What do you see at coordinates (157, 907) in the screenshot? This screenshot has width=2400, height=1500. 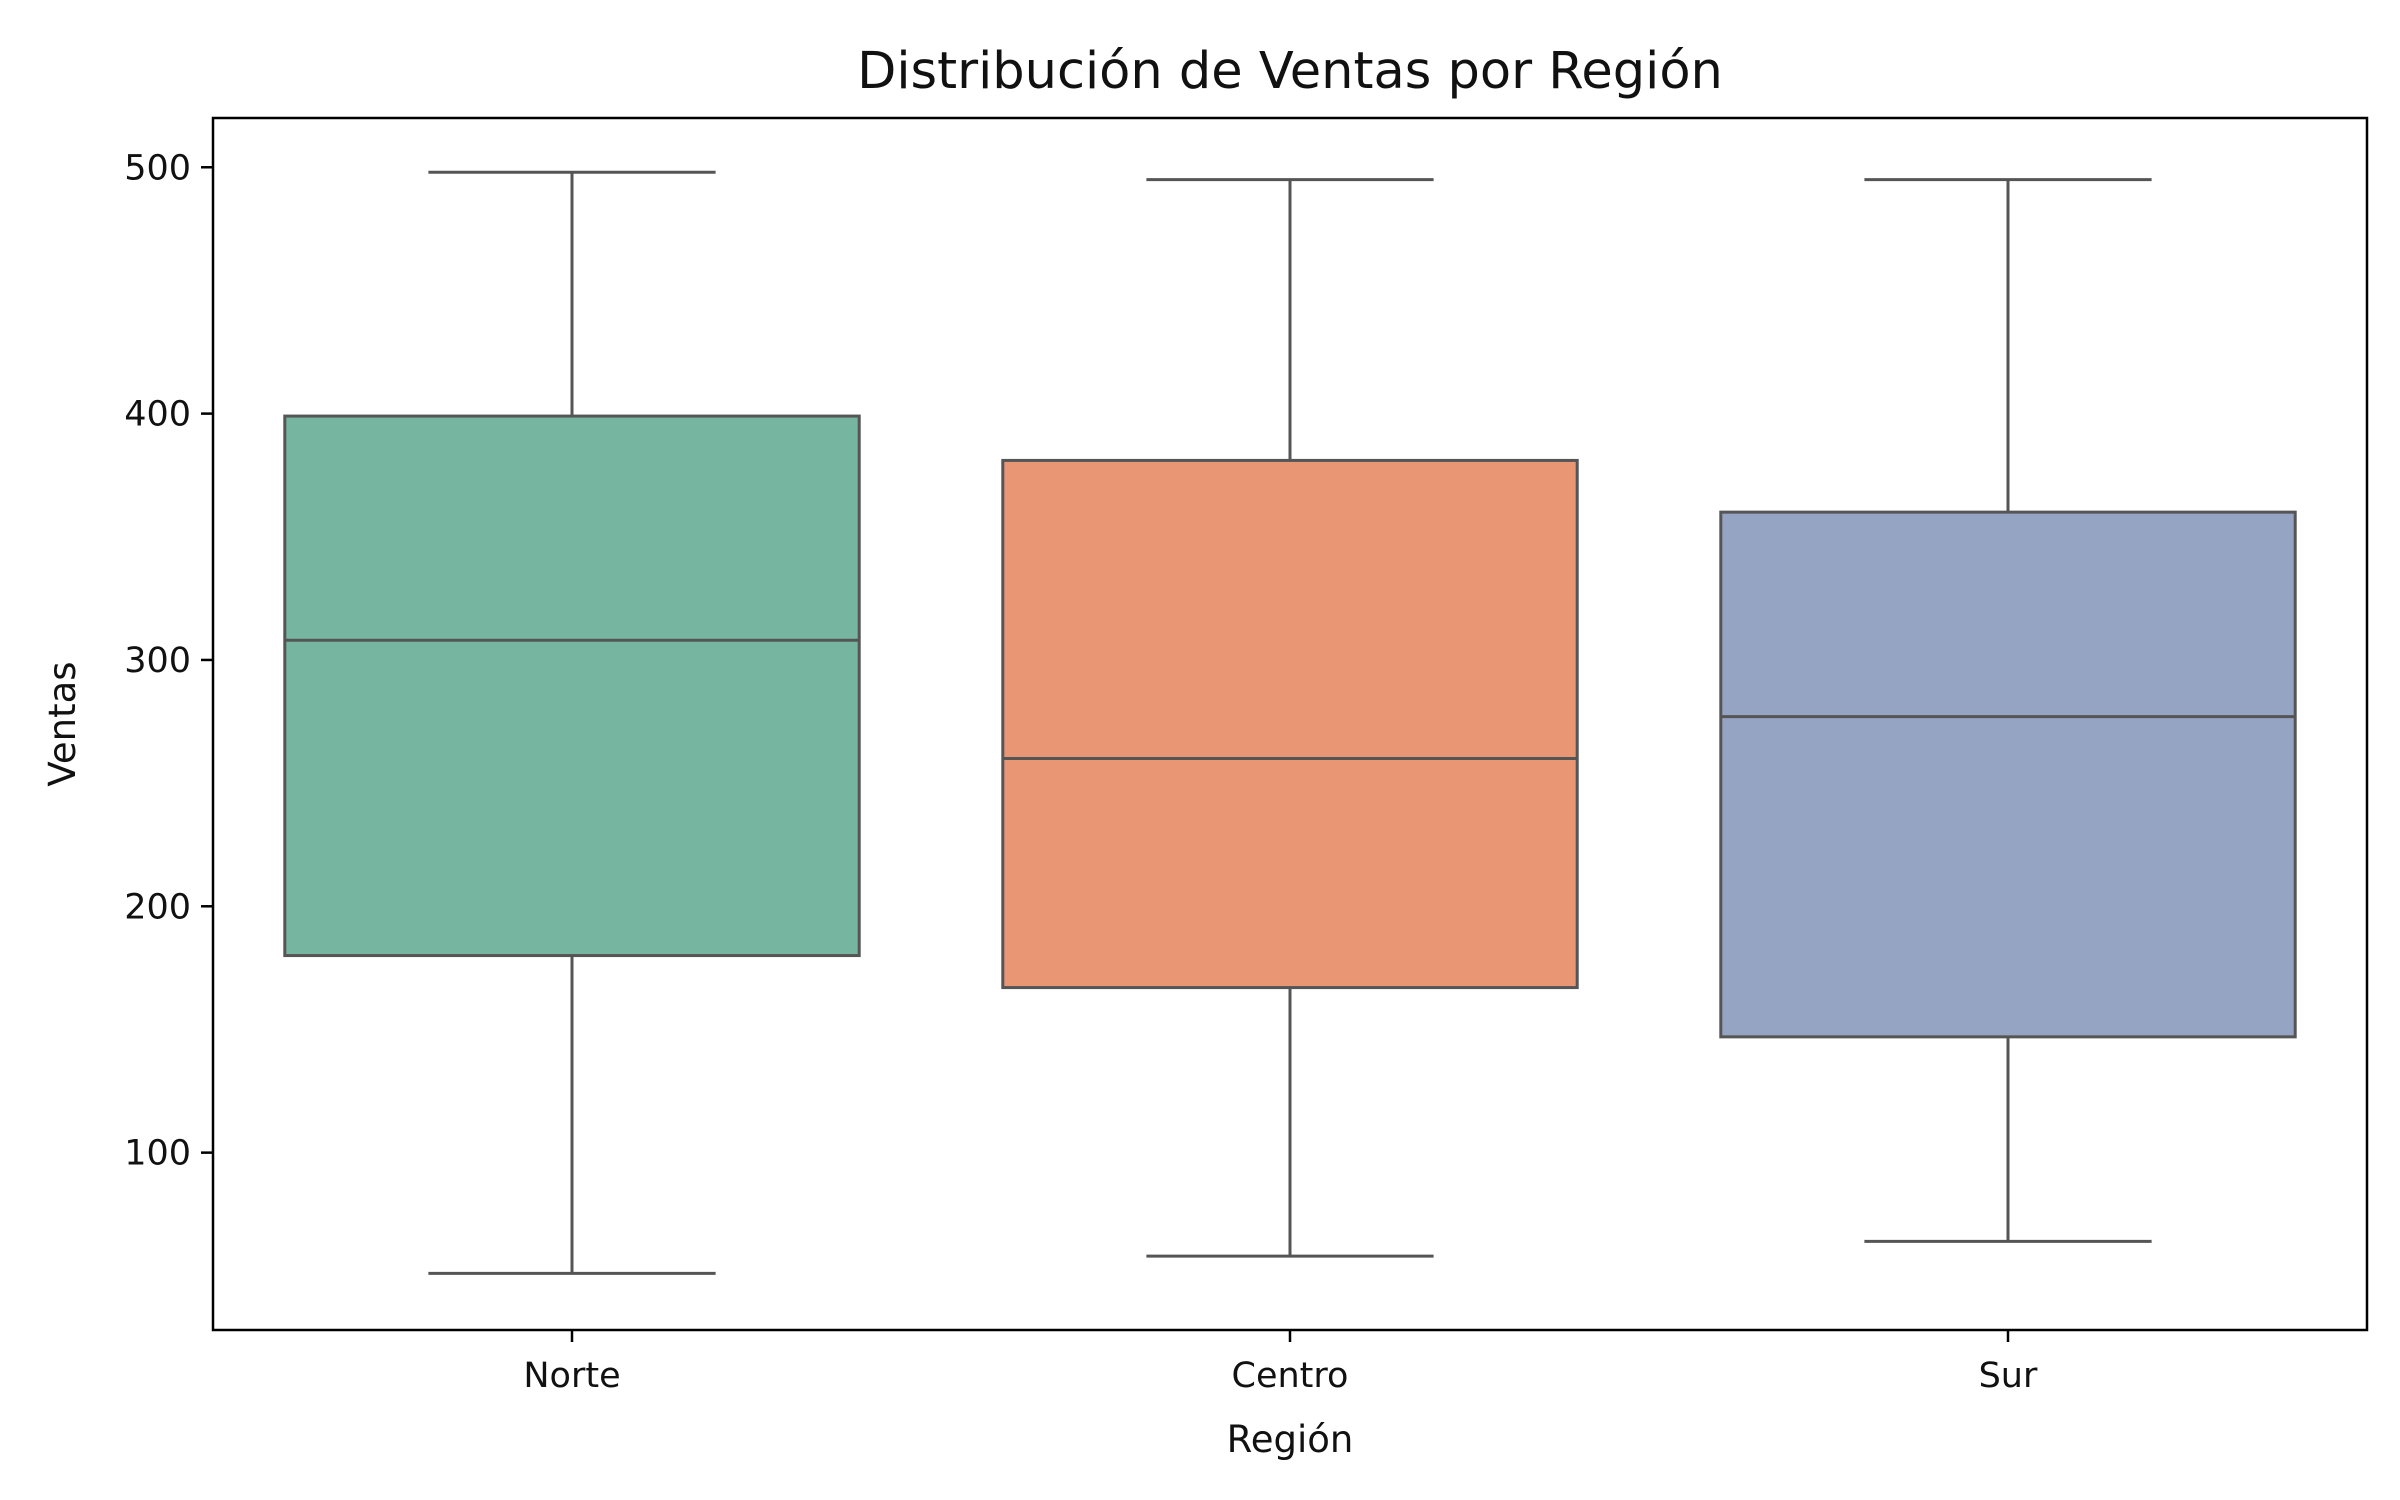 I see `y-tick-label-200: 200` at bounding box center [157, 907].